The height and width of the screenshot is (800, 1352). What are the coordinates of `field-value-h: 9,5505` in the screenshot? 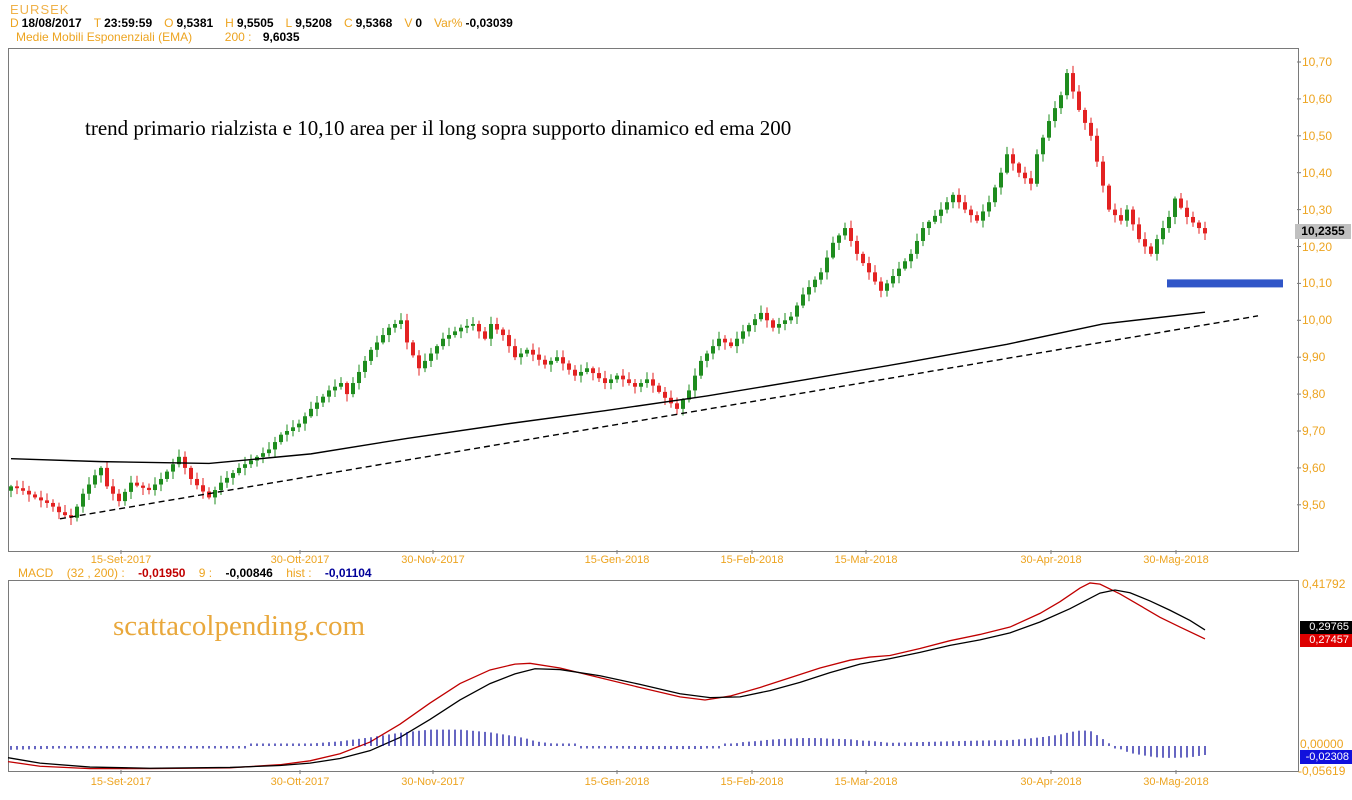 It's located at (255, 23).